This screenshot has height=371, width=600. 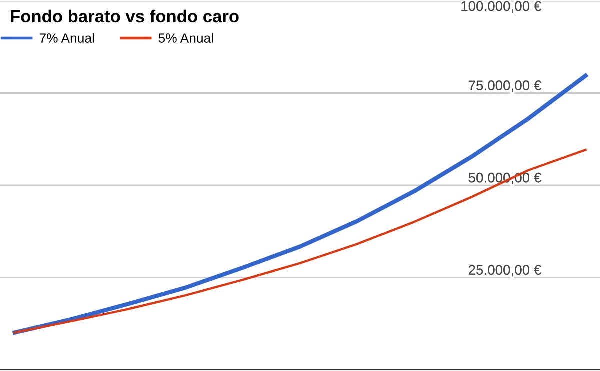 I want to click on chart-title: Fondo barato vs fondo caro, so click(x=125, y=16).